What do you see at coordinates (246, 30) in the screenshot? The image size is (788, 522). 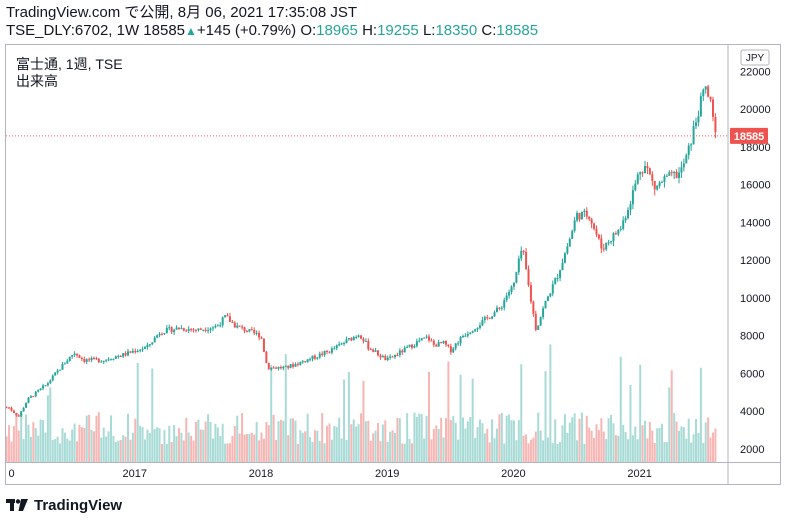 I see `price-change: +145 (+0.79%)` at bounding box center [246, 30].